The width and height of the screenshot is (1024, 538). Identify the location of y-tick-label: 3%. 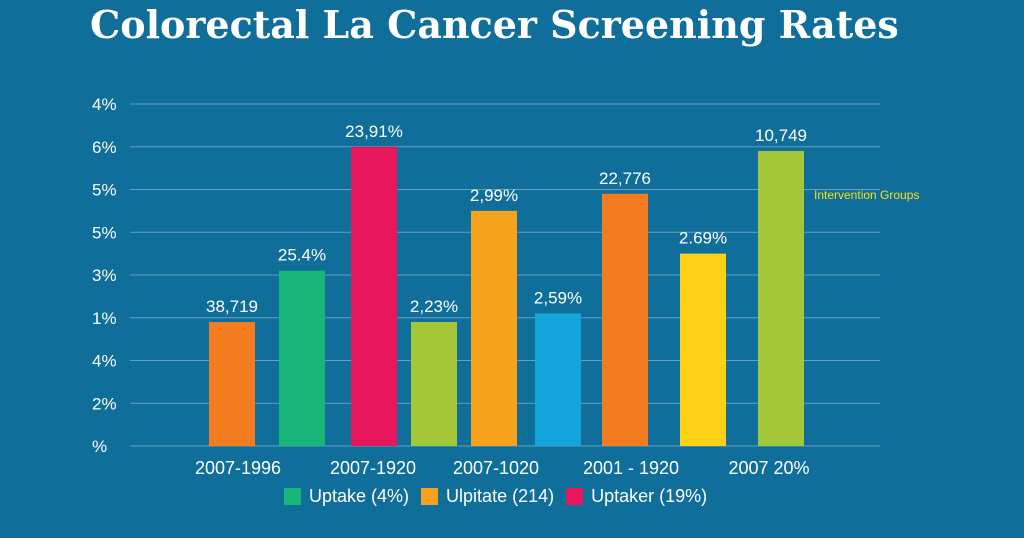
(104, 275).